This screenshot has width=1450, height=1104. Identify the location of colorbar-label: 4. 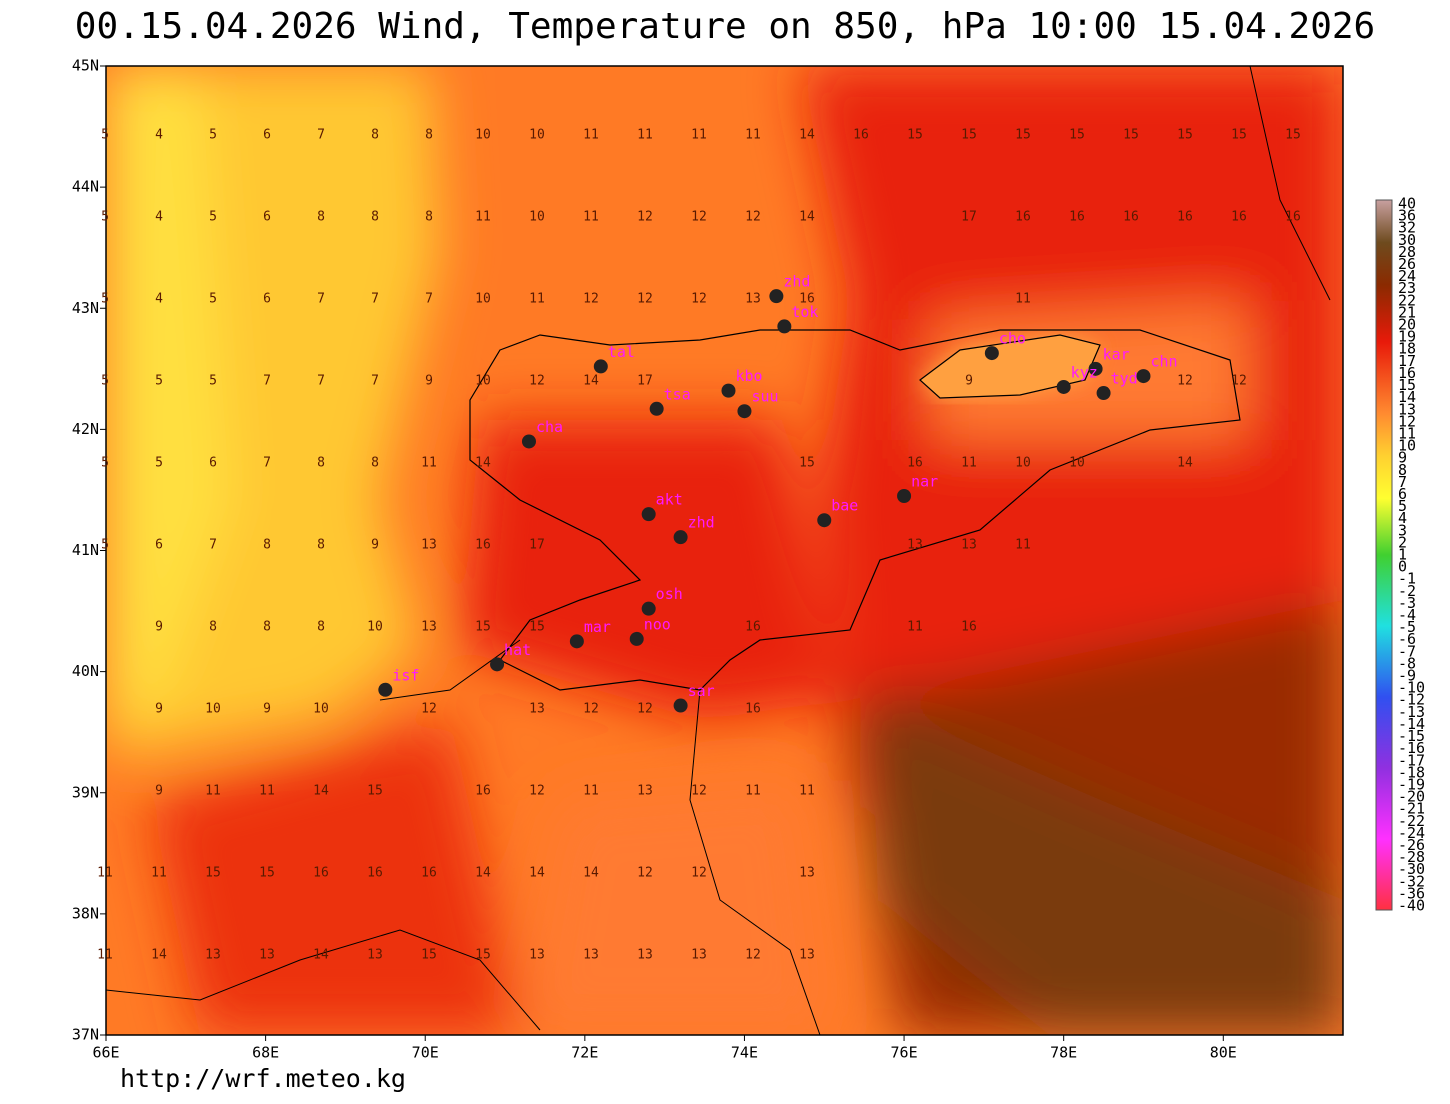
(1402, 518).